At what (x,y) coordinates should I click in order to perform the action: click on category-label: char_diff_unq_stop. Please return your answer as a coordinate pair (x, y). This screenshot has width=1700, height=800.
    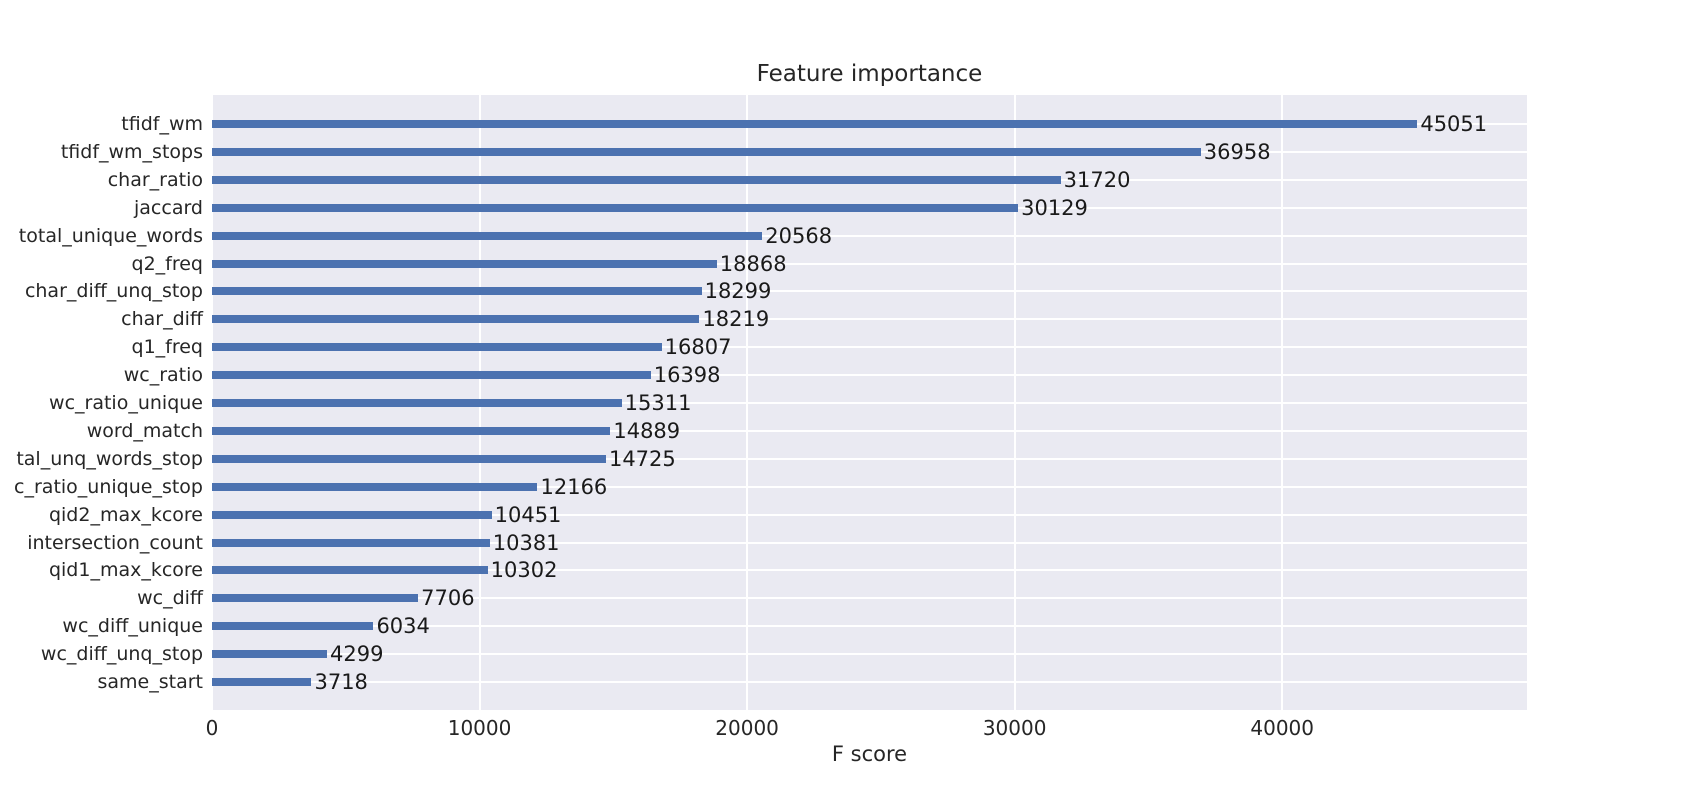
    Looking at the image, I should click on (113, 291).